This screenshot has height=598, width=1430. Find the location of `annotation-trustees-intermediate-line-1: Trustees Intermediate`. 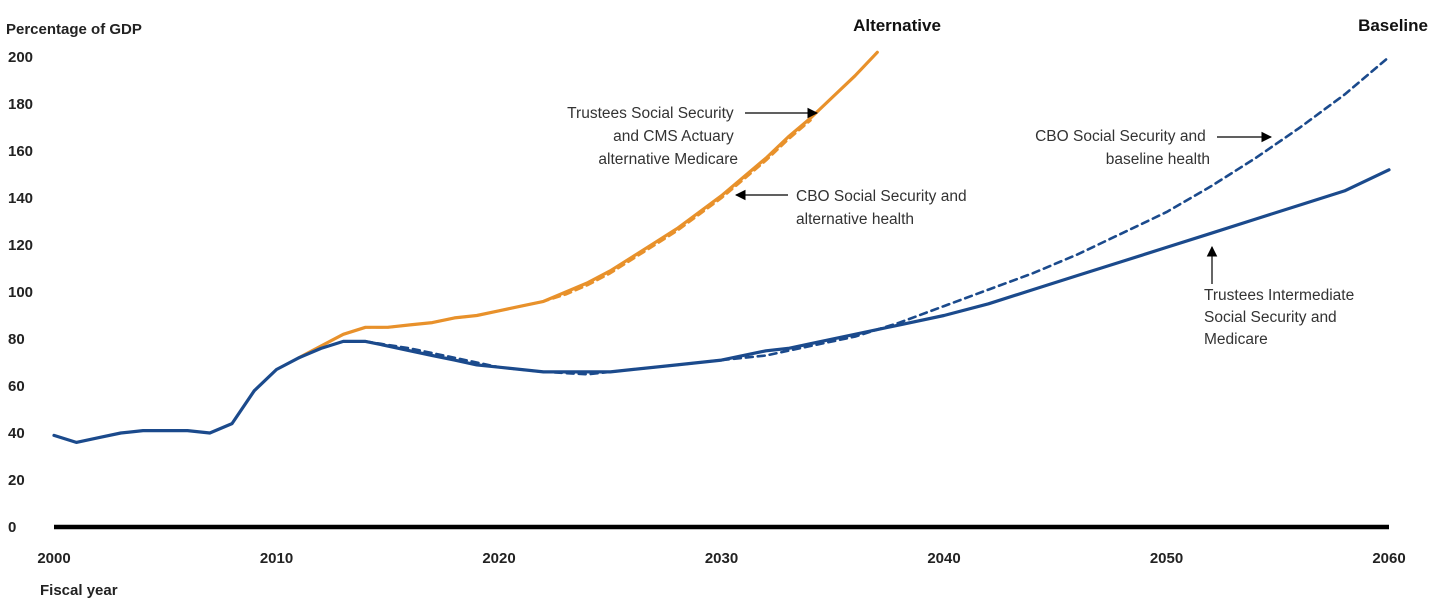

annotation-trustees-intermediate-line-1: Trustees Intermediate is located at coordinates (1279, 295).